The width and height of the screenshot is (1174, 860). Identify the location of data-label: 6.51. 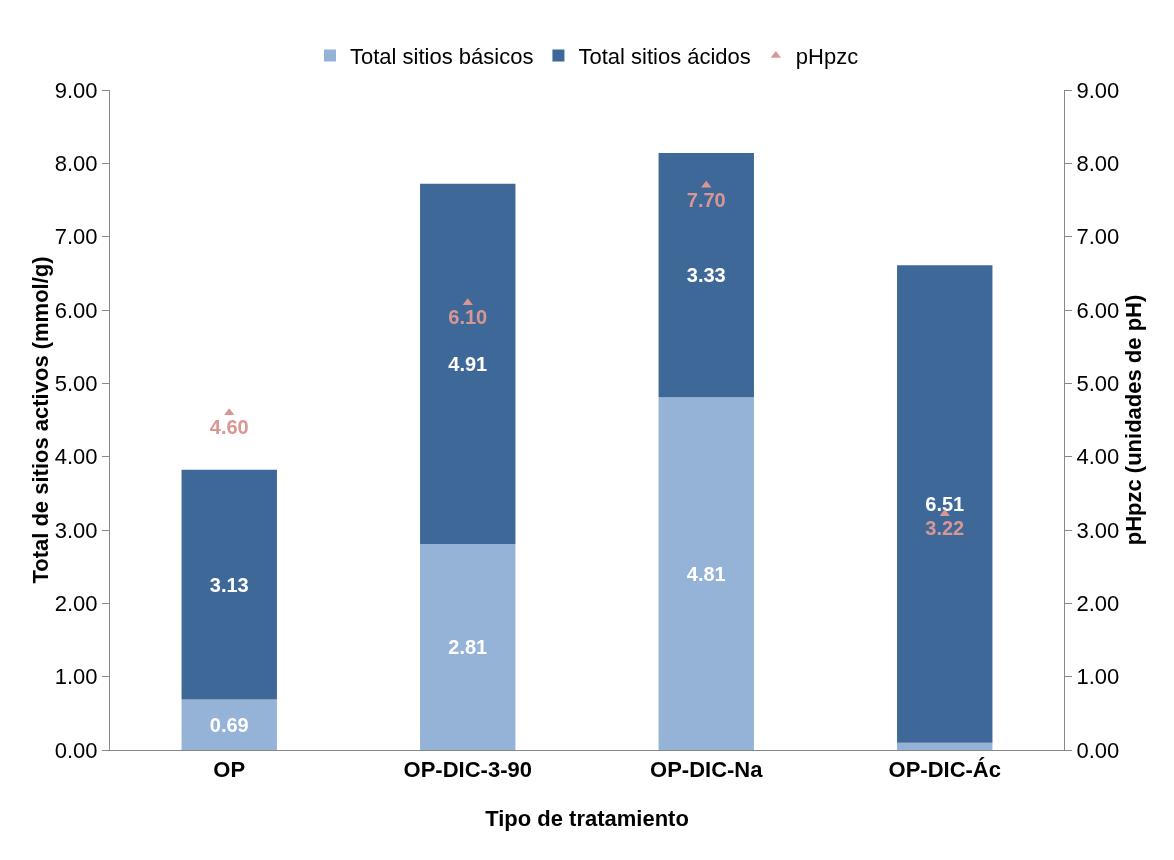
(945, 503).